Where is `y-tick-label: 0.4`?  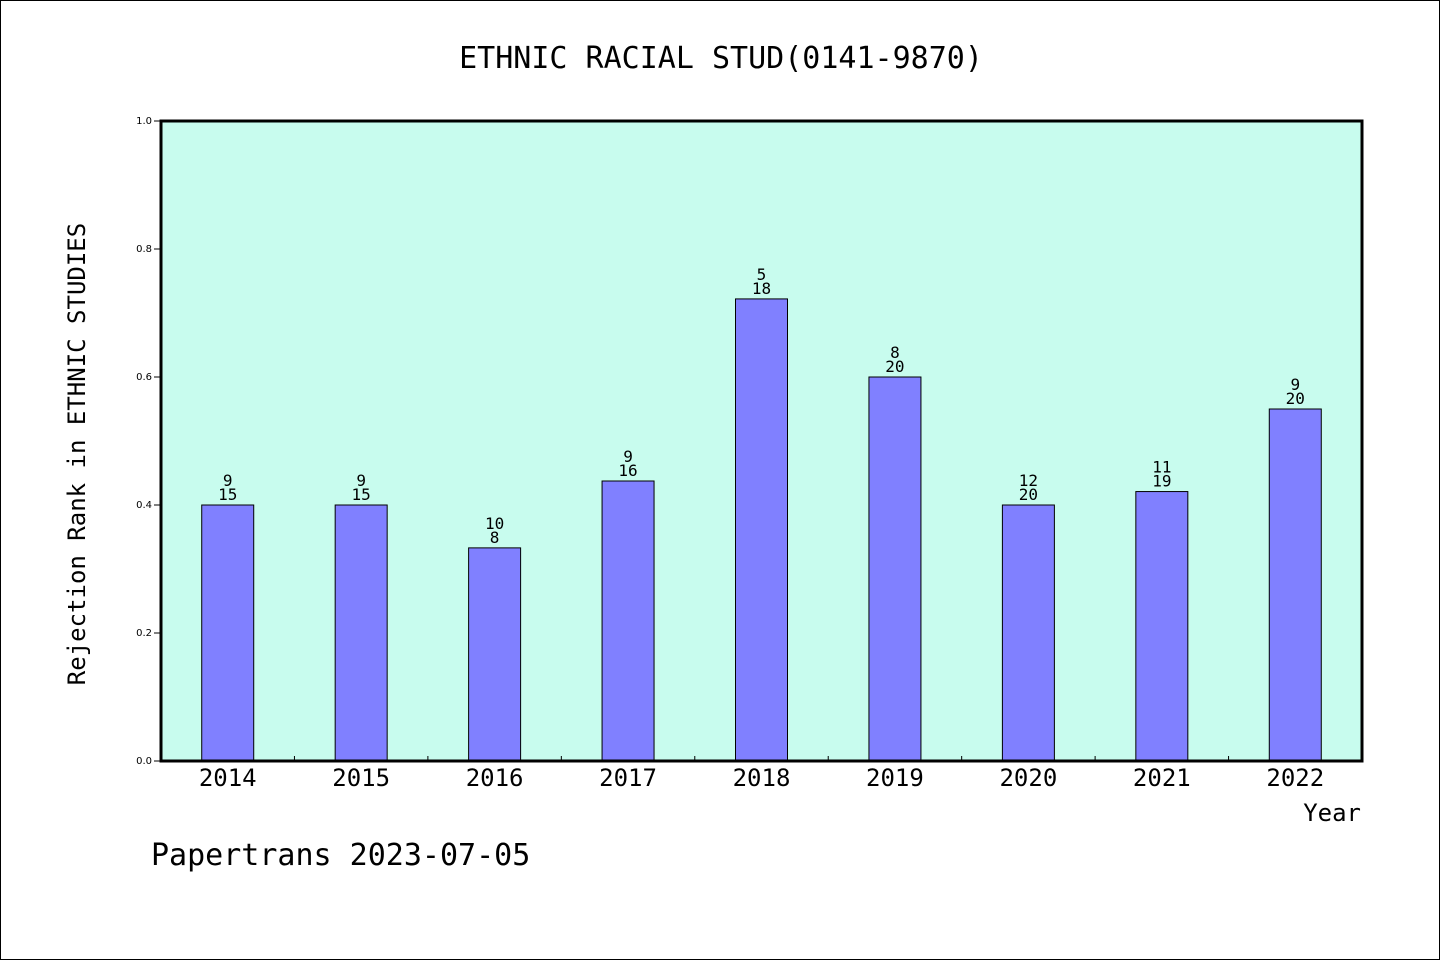
y-tick-label: 0.4 is located at coordinates (144, 505).